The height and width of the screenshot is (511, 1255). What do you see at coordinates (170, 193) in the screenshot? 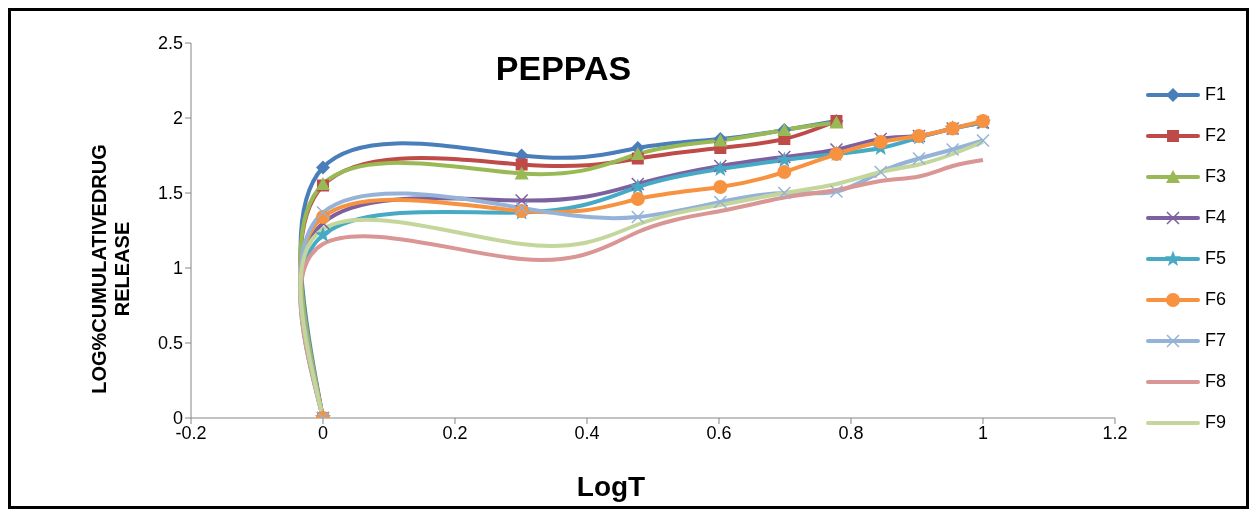
I see `y-tick-label: 1.5` at bounding box center [170, 193].